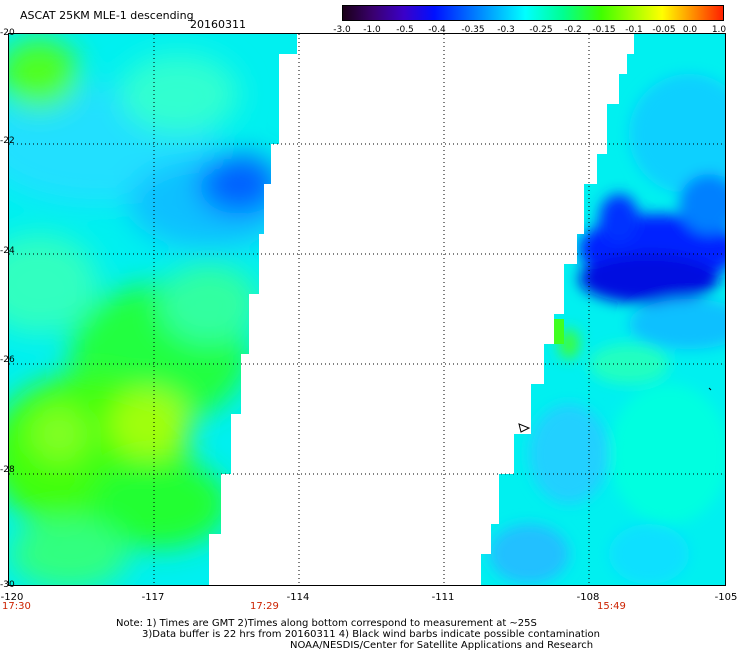 Image resolution: width=740 pixels, height=651 pixels. I want to click on colorbar-label: -0.25, so click(541, 30).